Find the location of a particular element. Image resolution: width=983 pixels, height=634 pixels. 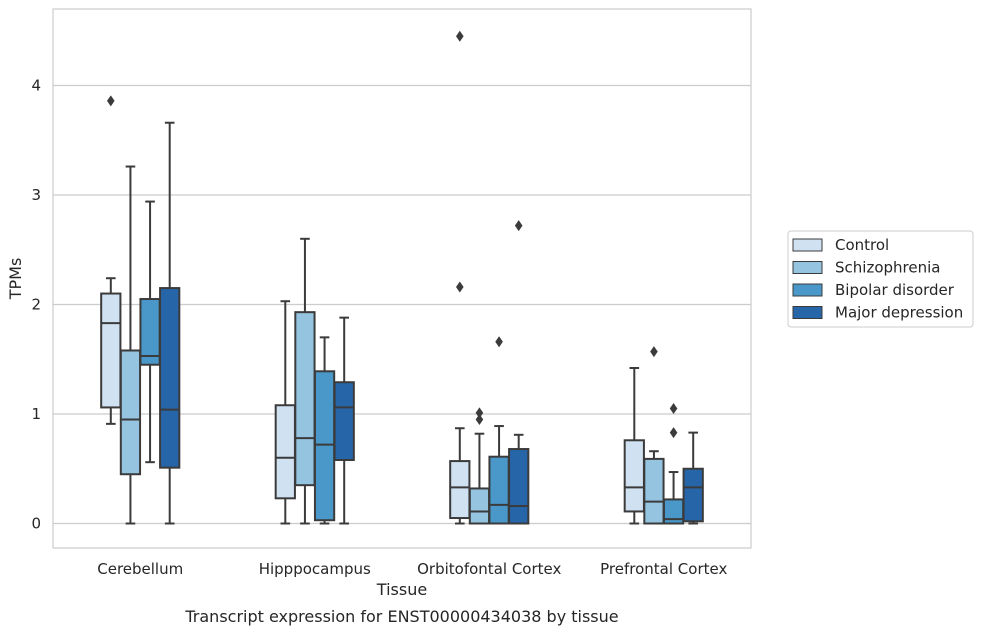

x-tick-label: Orbitofontal Cortex is located at coordinates (489, 569).